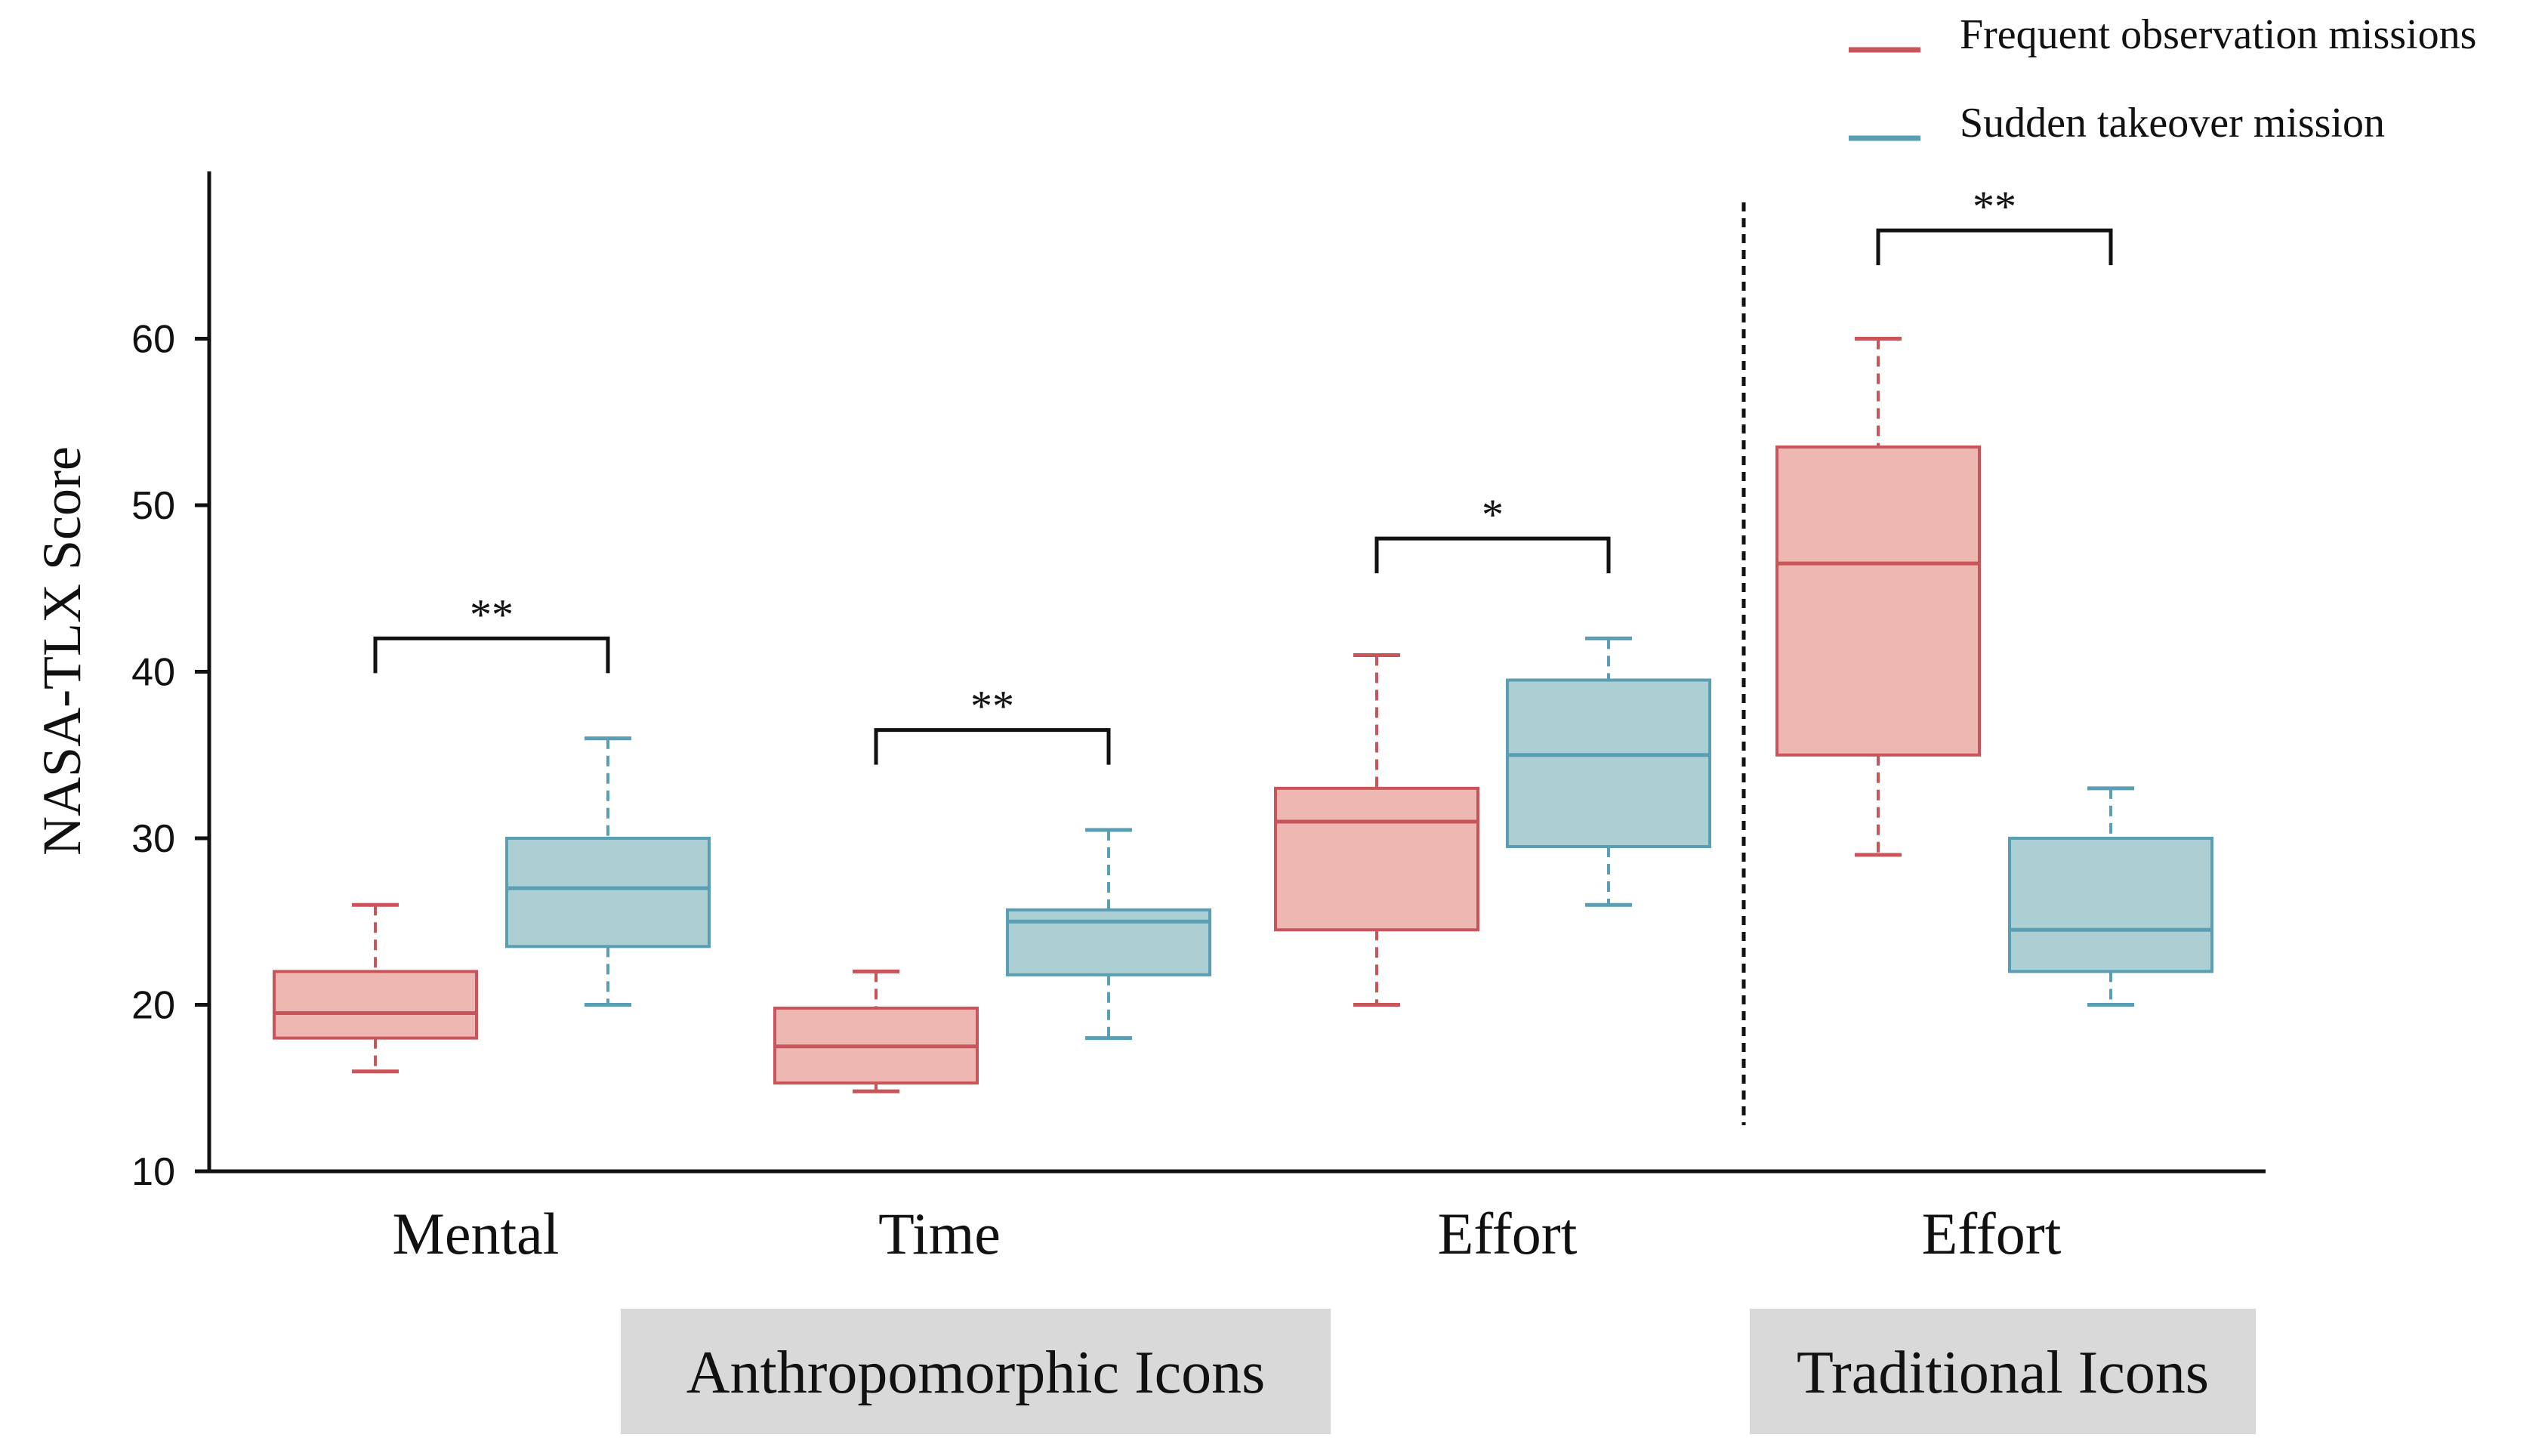 The width and height of the screenshot is (2545, 1456). What do you see at coordinates (62, 651) in the screenshot?
I see `y-axis-label: NASA-TLX Score` at bounding box center [62, 651].